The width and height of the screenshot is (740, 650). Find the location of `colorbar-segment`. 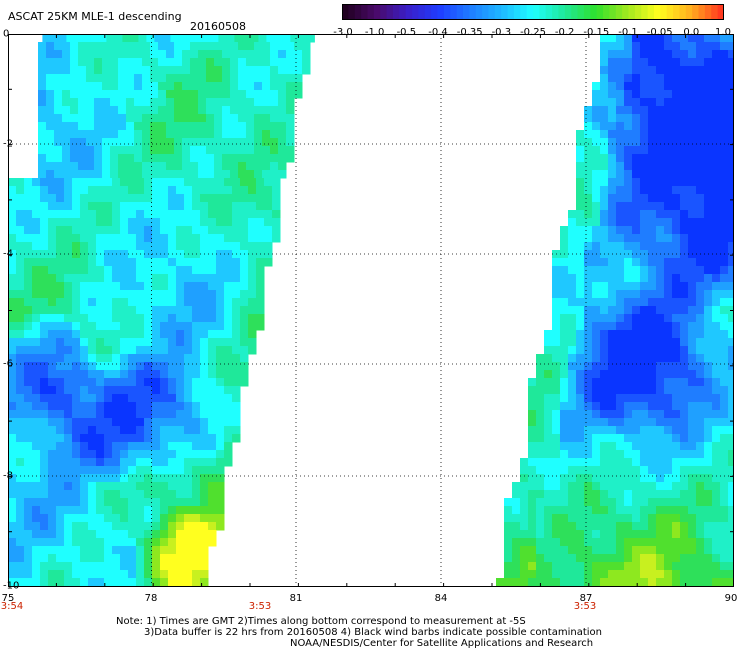

colorbar-segment is located at coordinates (498, 12).